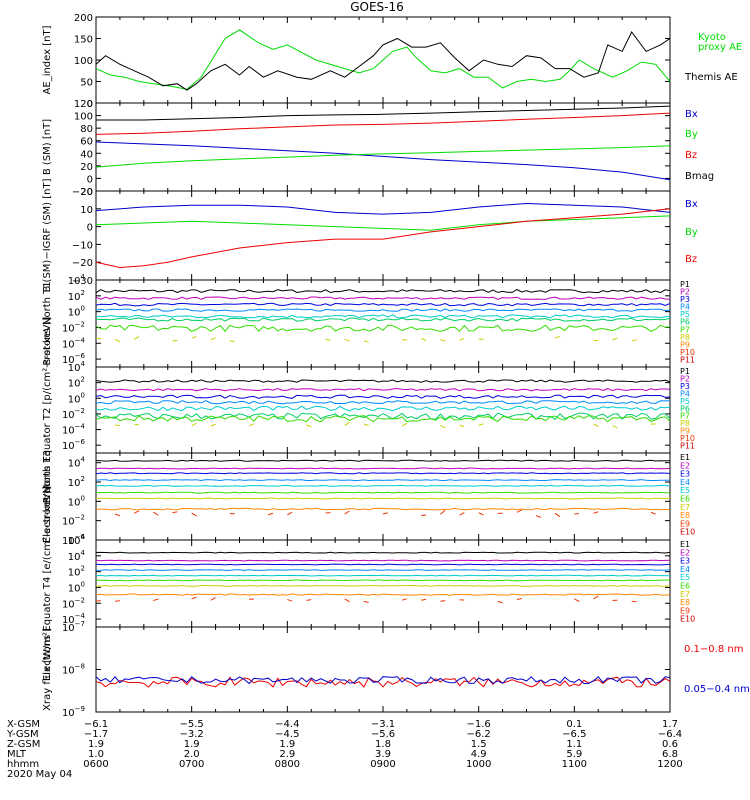 The width and height of the screenshot is (750, 800). I want to click on x-row-value: 1.9, so click(192, 744).